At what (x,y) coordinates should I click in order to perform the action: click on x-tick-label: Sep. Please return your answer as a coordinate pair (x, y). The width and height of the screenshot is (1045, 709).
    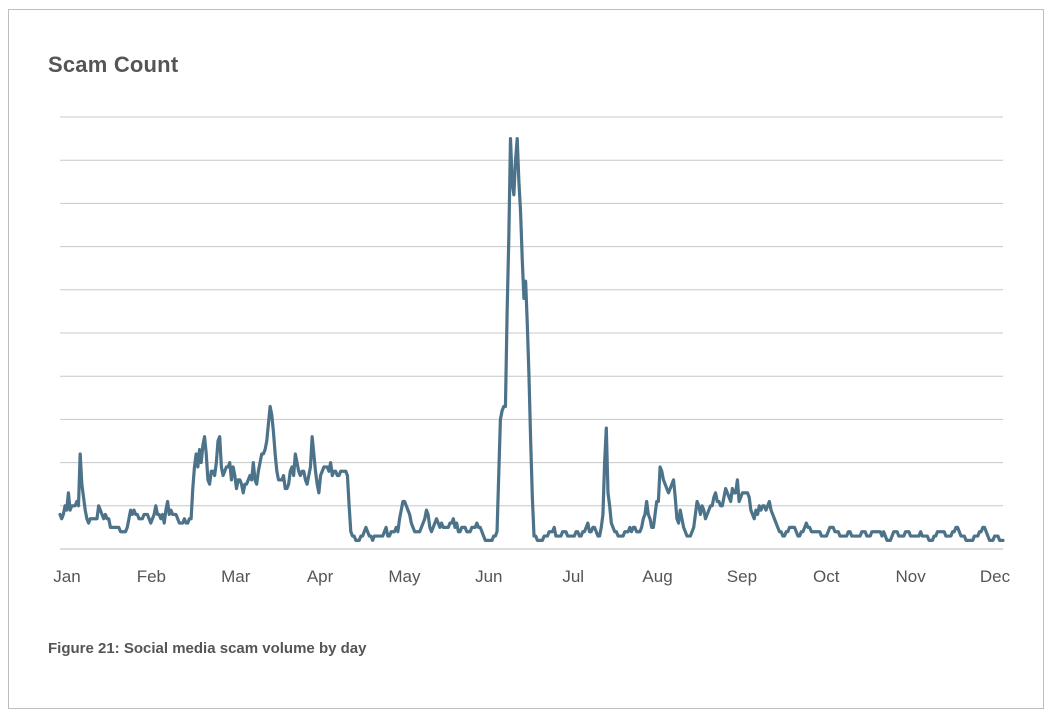
    Looking at the image, I should click on (742, 576).